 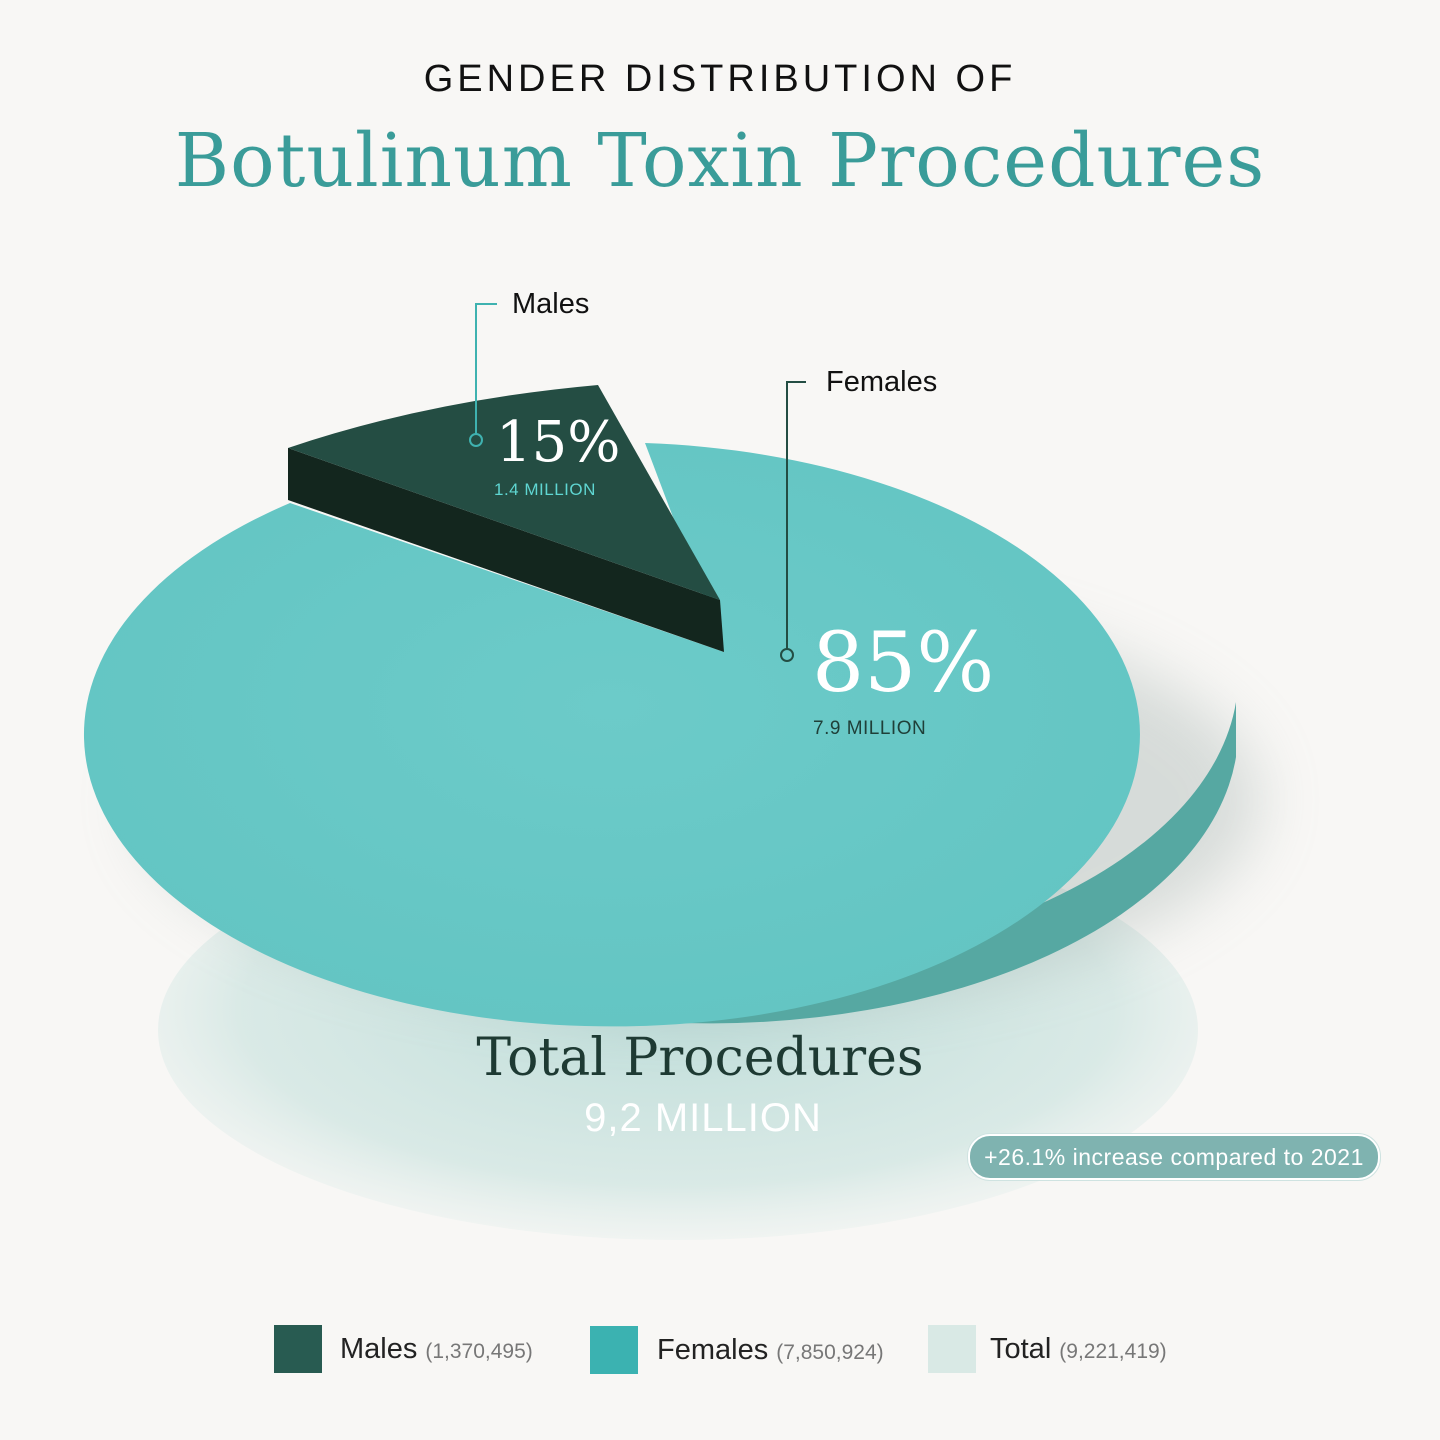 I want to click on legend-count-males: (1,370,495), so click(x=479, y=1351).